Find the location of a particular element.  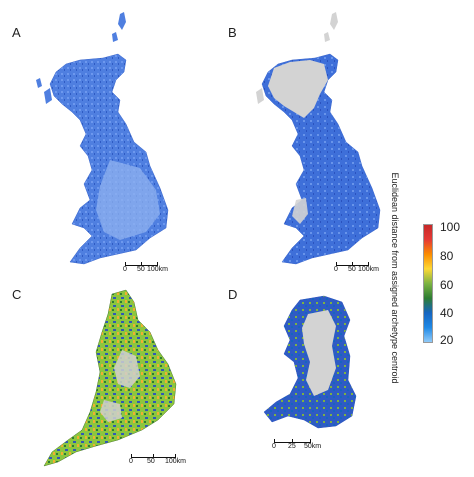

map-england-c is located at coordinates (110, 378).